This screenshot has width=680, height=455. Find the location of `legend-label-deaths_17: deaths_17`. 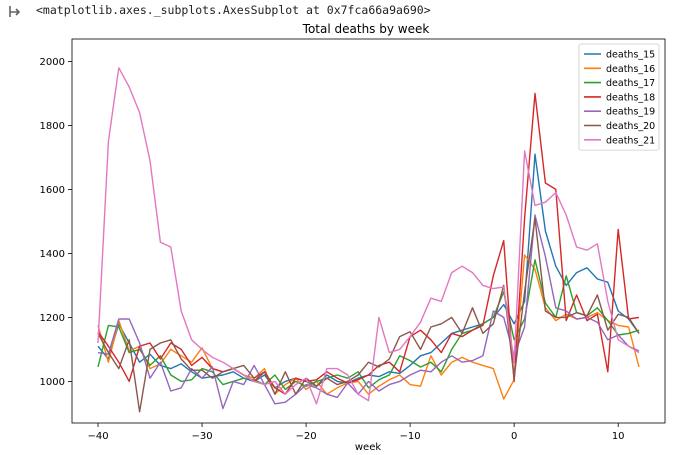

legend-label-deaths_17: deaths_17 is located at coordinates (630, 83).